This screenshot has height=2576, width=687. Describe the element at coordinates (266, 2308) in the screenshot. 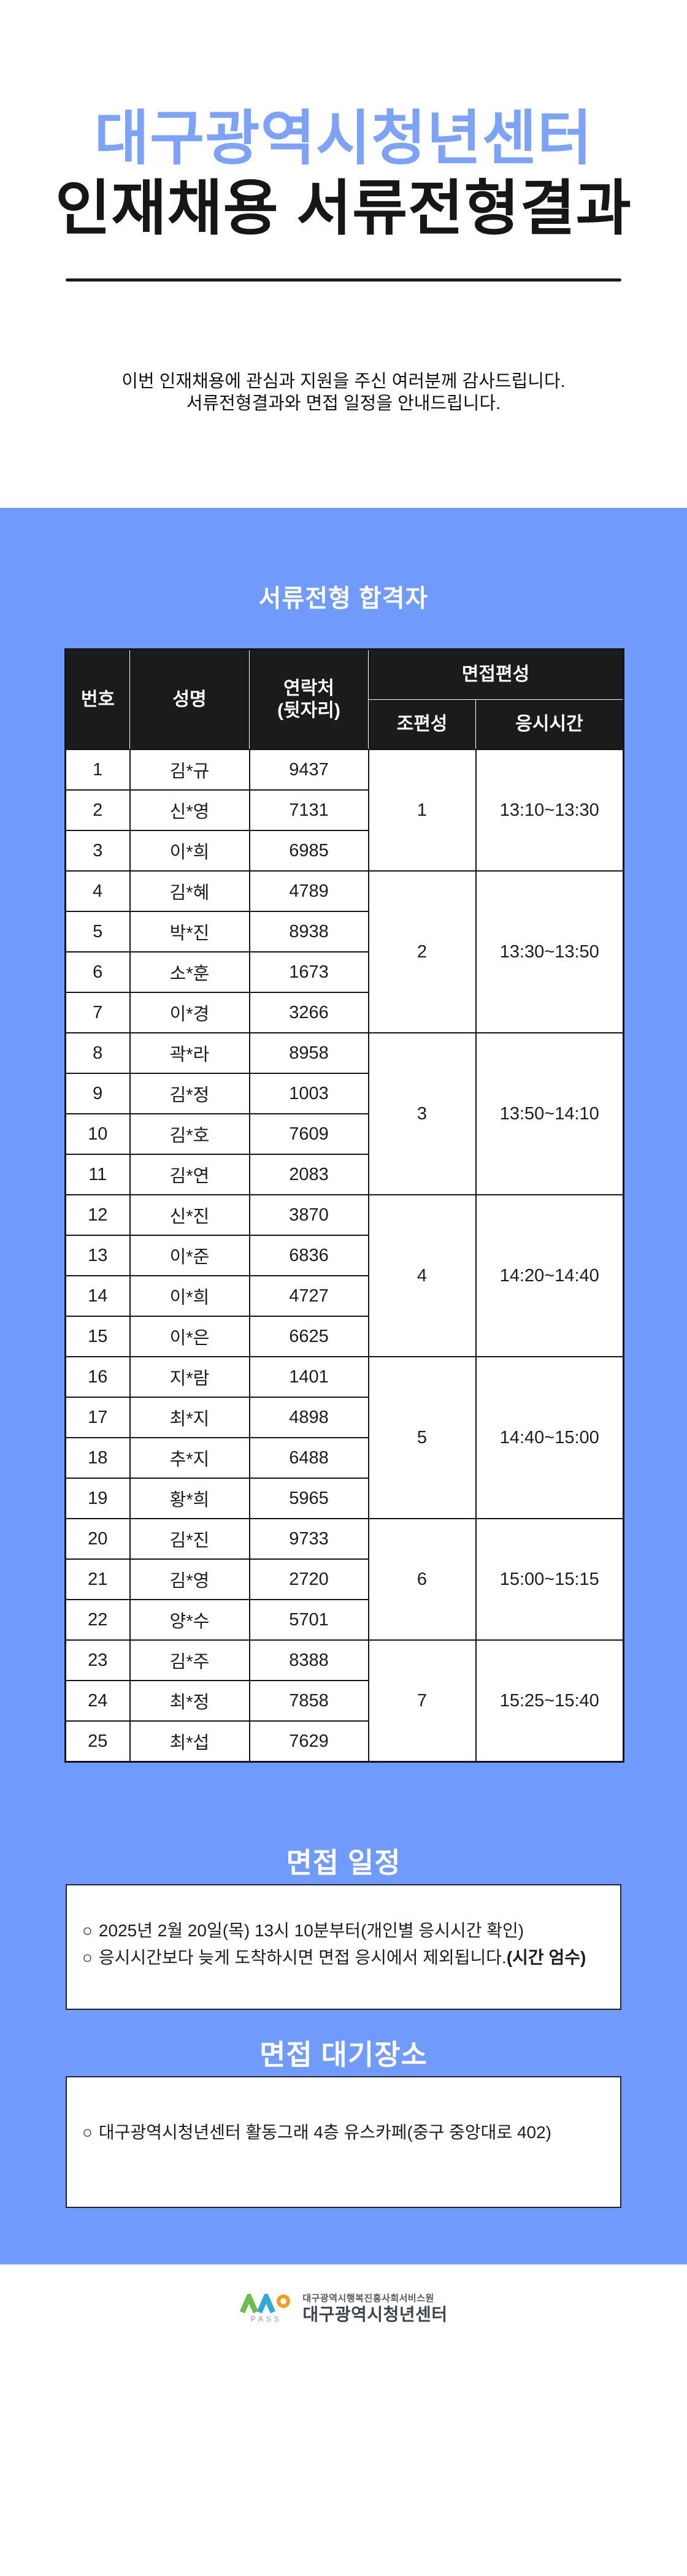

I see `org-logo-mark: PASS` at that location.